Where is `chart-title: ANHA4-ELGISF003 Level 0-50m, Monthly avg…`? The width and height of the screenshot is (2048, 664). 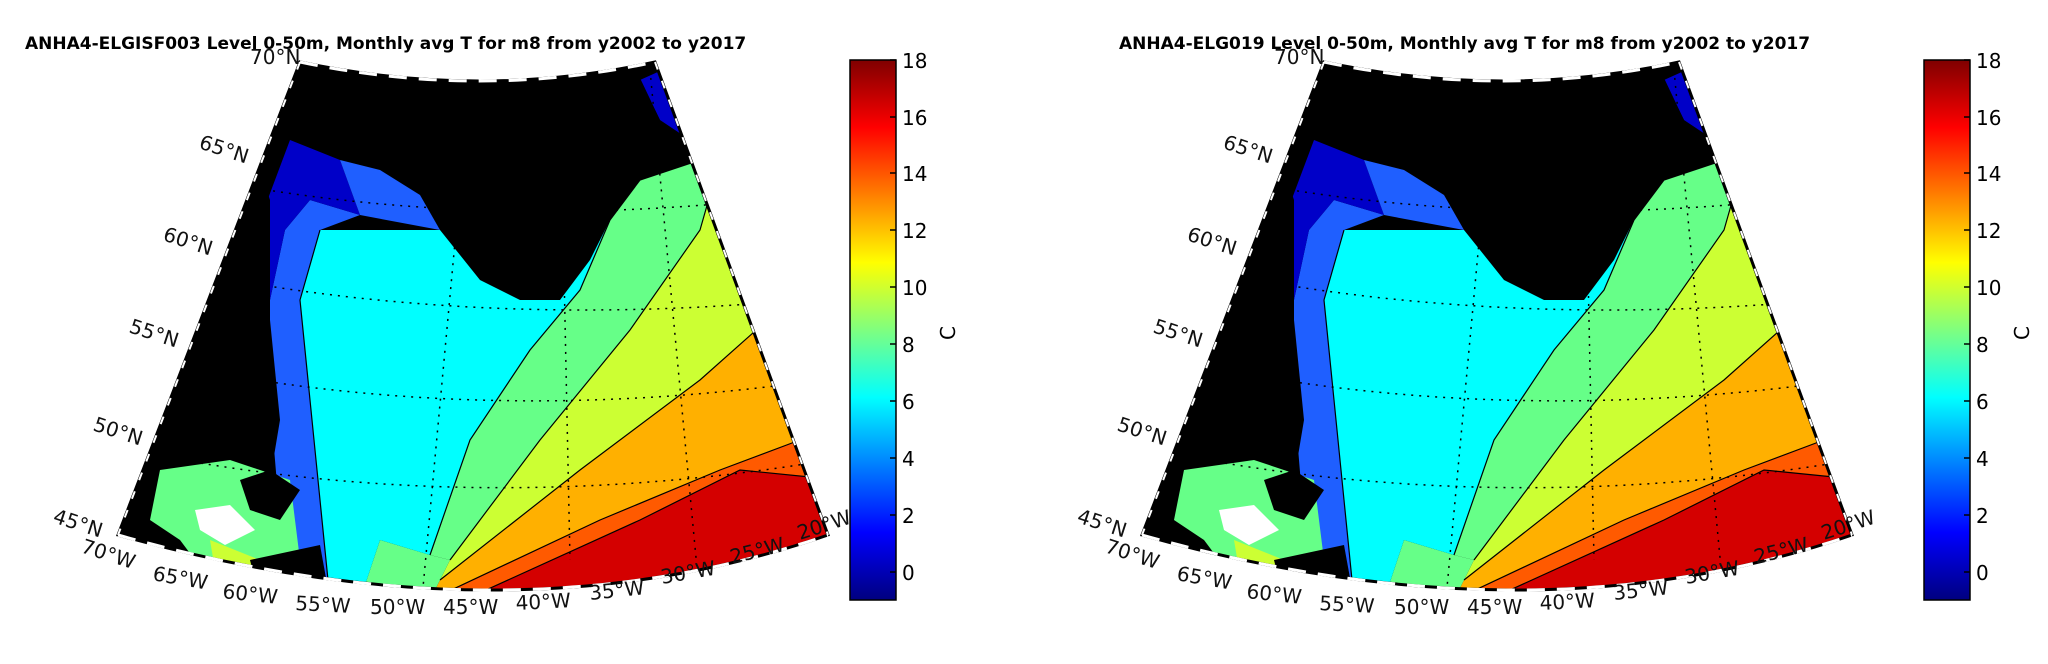
chart-title: ANHA4-ELGISF003 Level 0-50m, Monthly avg… is located at coordinates (385, 44).